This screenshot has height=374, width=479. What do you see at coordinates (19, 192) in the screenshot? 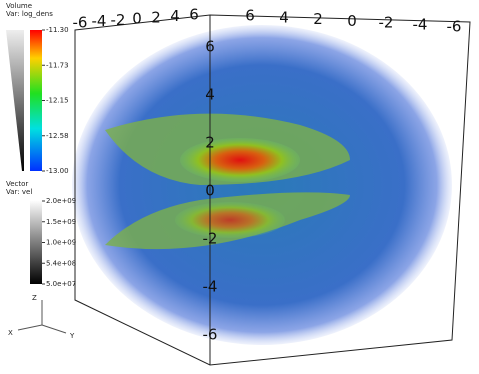
I see `legend-variable: Var: vel` at bounding box center [19, 192].